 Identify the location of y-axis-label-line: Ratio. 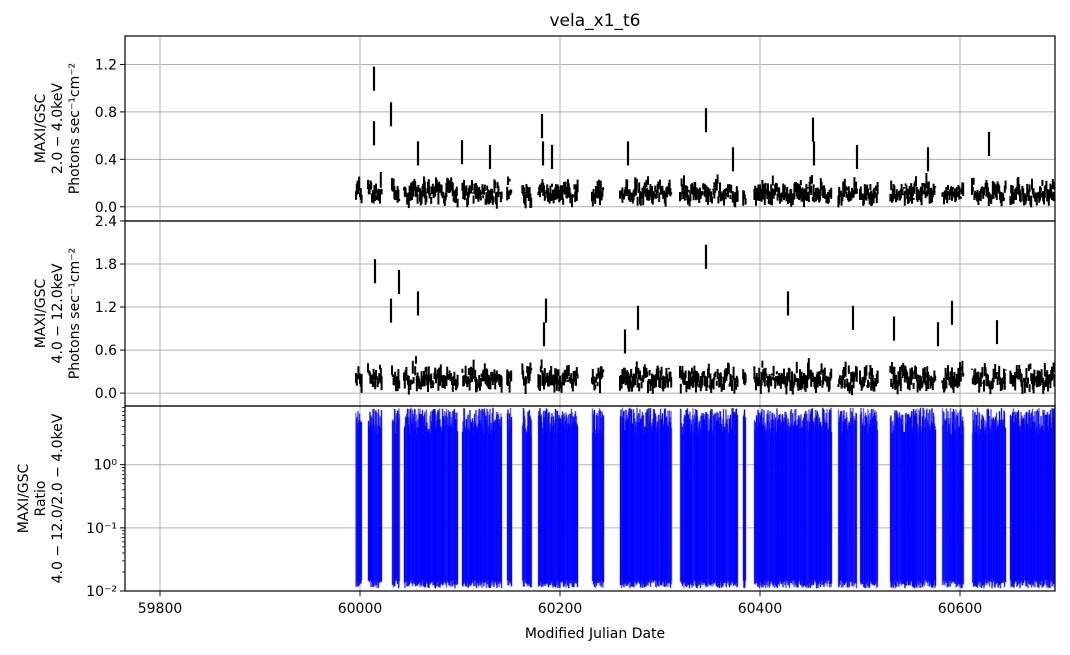
(41, 499).